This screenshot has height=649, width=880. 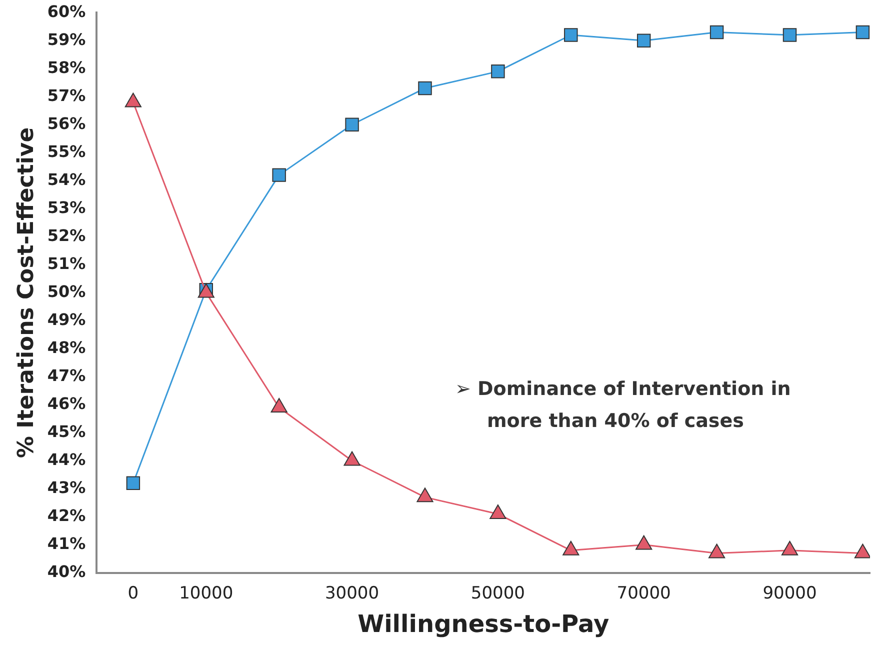 What do you see at coordinates (66, 291) in the screenshot?
I see `y-tick-label: 50%` at bounding box center [66, 291].